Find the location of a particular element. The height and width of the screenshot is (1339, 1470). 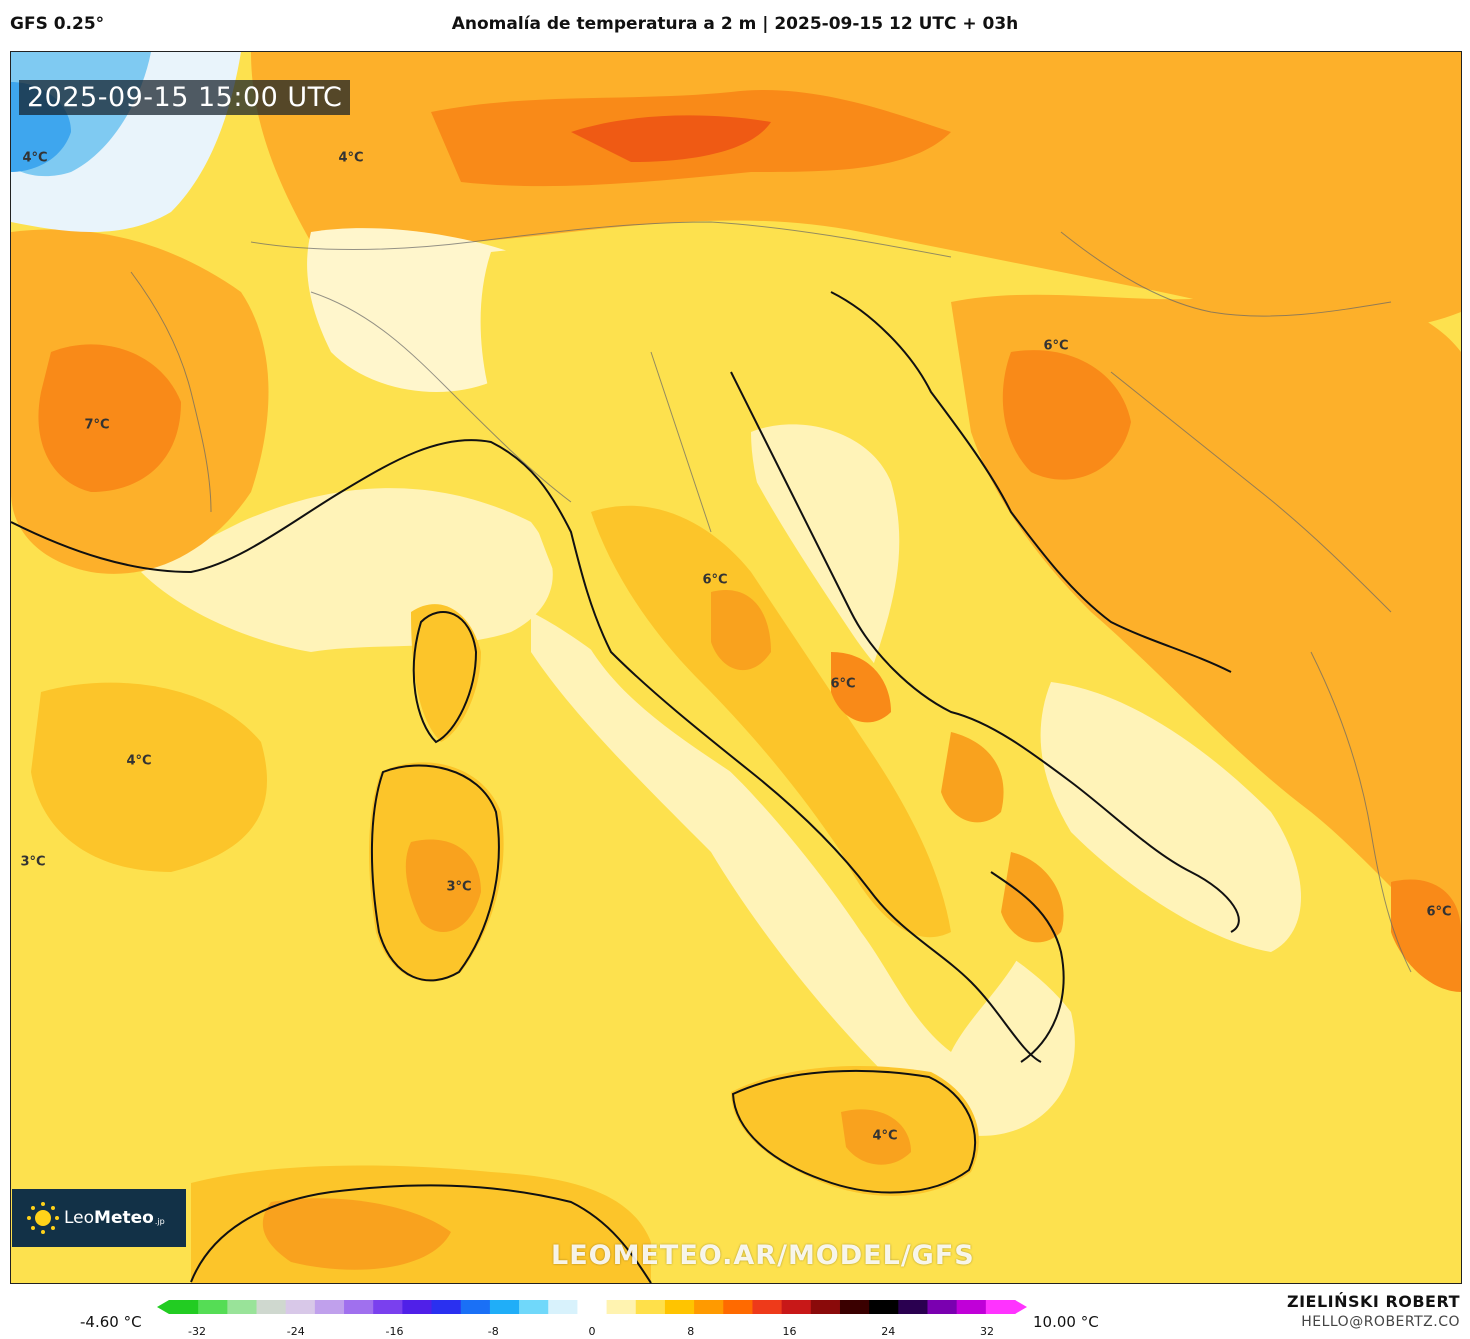

sun-icon is located at coordinates (43, 1218).